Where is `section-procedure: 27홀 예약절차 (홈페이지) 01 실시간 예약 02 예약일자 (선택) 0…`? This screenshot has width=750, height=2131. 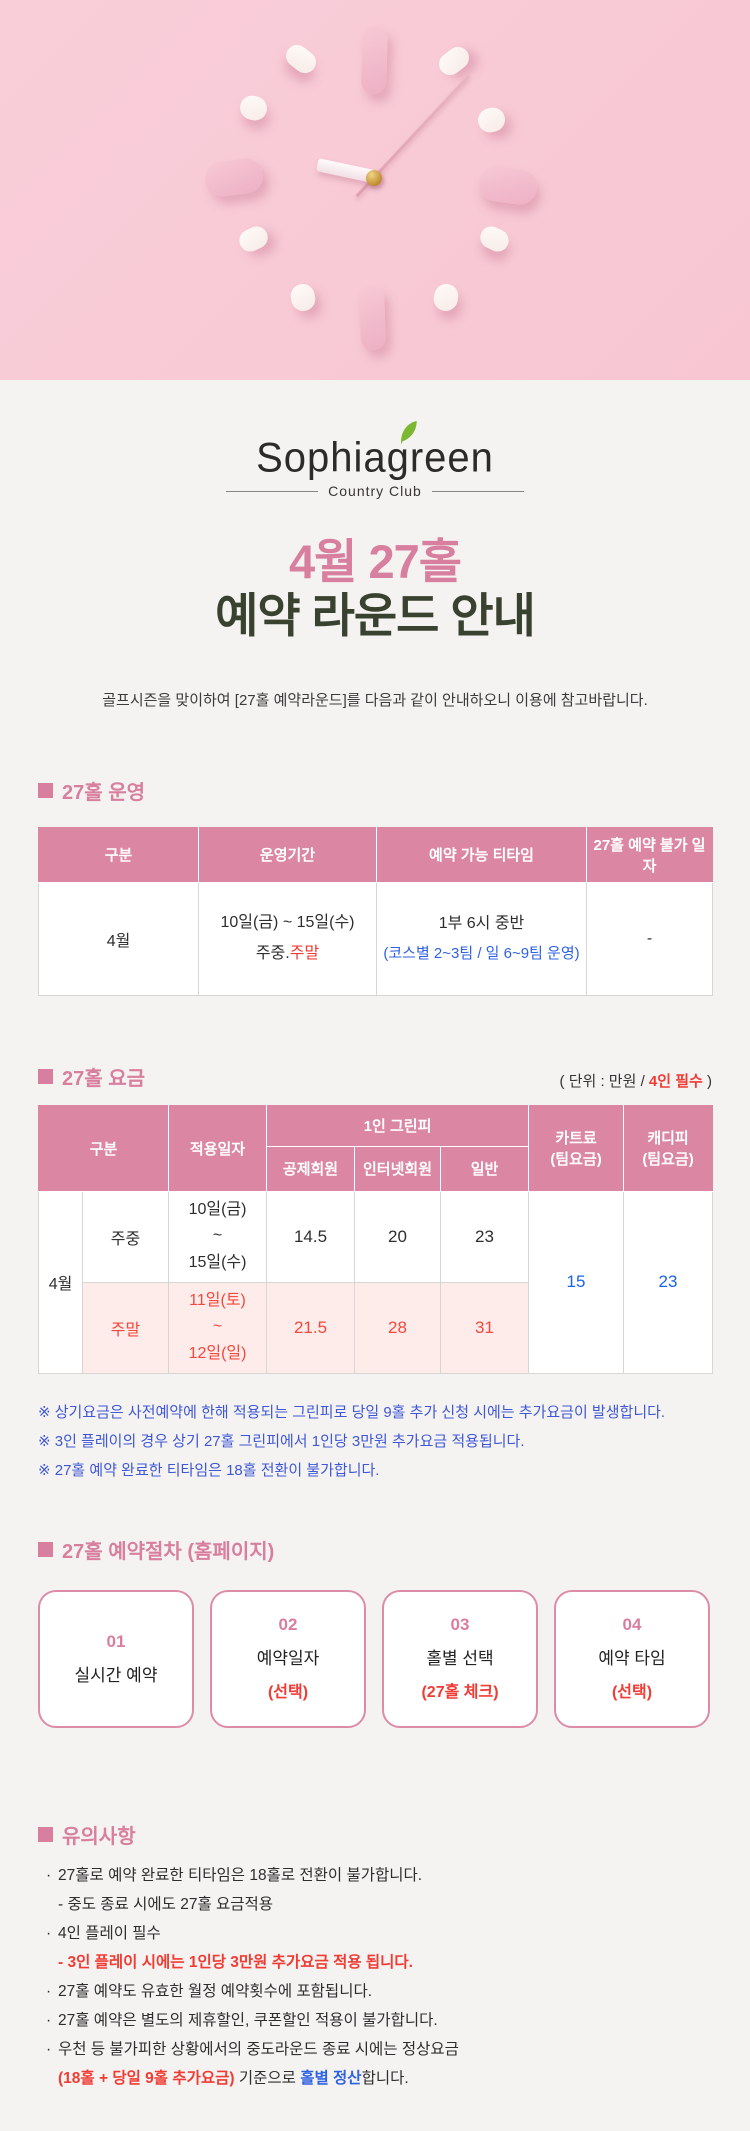 section-procedure: 27홀 예약절차 (홈페이지) 01 실시간 예약 02 예약일자 (선택) 0… is located at coordinates (375, 1631).